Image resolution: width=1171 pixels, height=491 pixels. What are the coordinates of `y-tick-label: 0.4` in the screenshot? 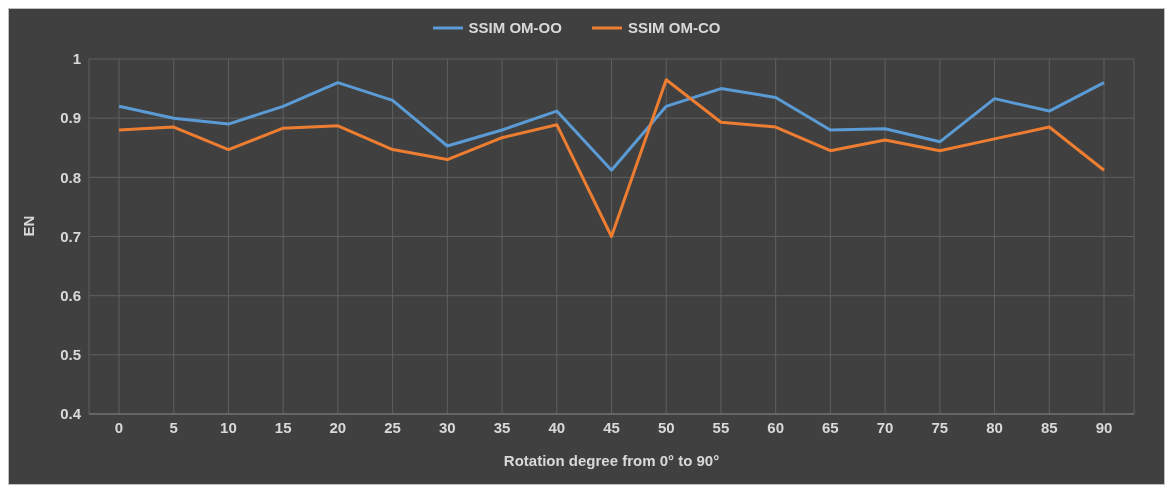 It's located at (71, 414).